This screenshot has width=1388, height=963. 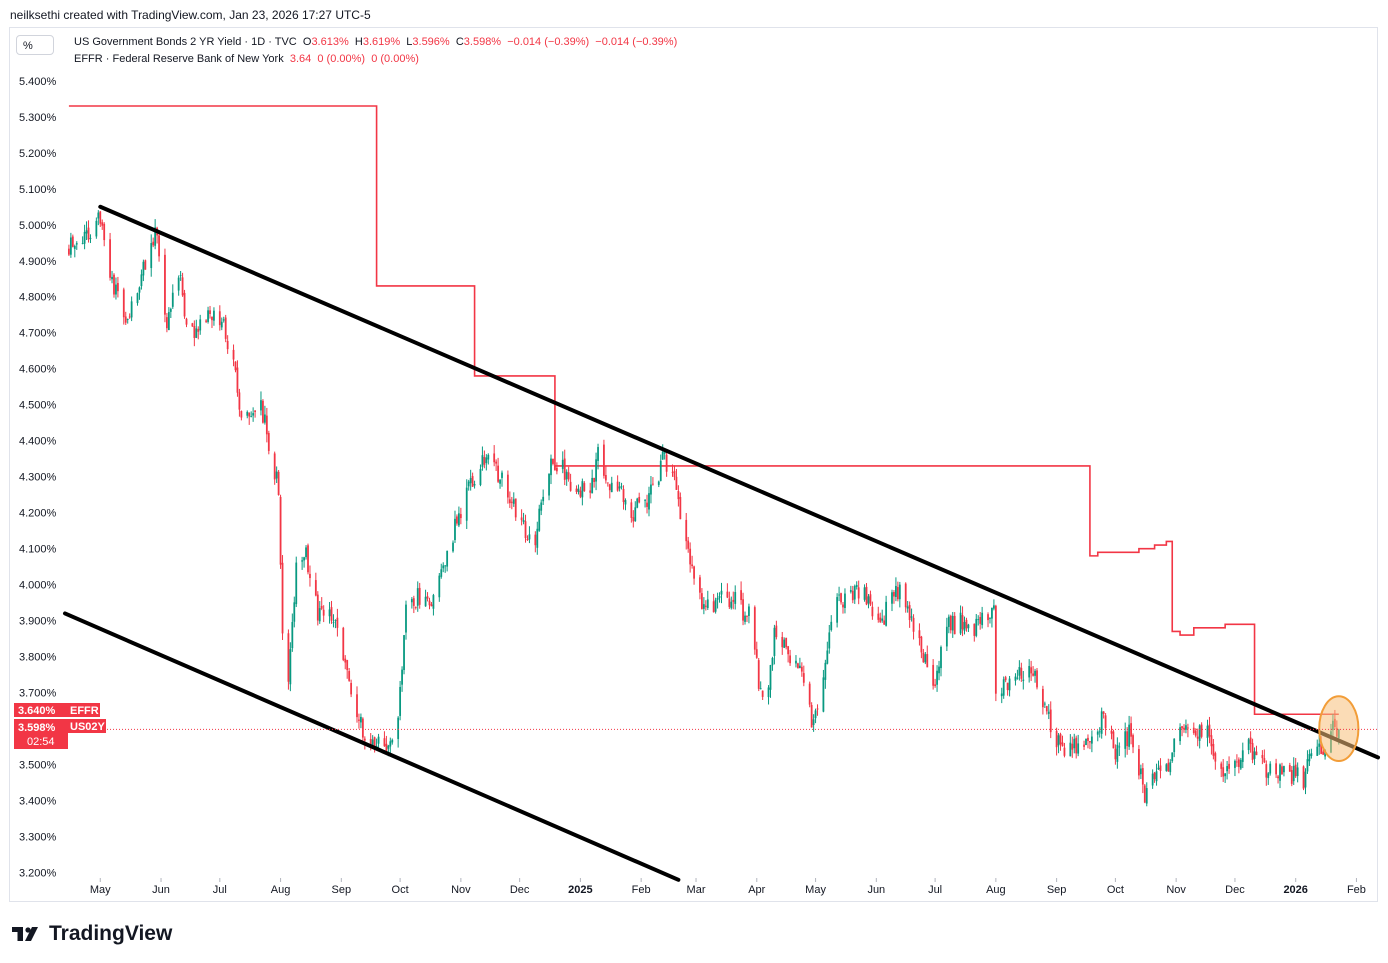 What do you see at coordinates (38, 694) in the screenshot?
I see `y-tick-label: 3.700%` at bounding box center [38, 694].